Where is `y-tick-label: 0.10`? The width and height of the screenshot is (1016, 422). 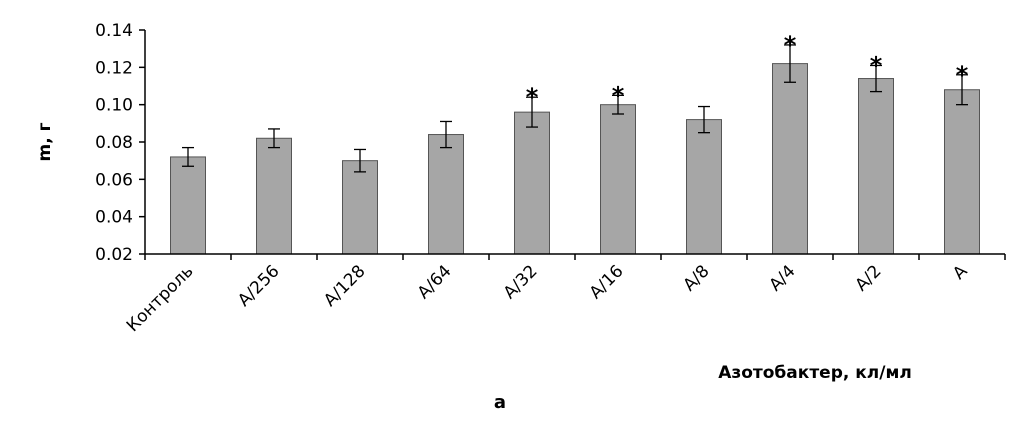
y-tick-label: 0.10 is located at coordinates (114, 106).